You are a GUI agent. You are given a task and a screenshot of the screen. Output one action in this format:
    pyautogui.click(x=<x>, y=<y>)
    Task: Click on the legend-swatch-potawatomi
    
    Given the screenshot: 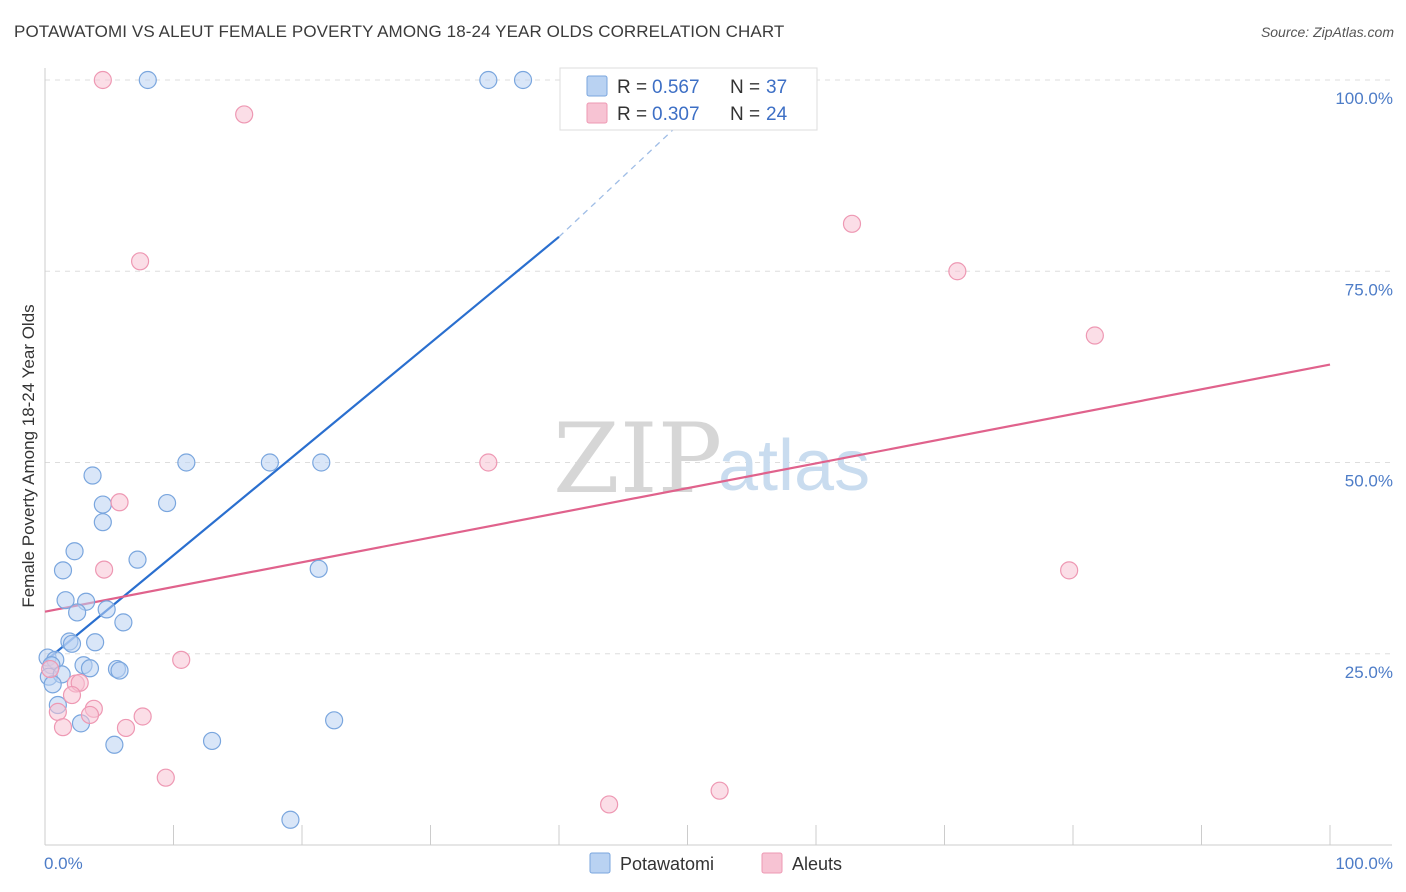 What is the action you would take?
    pyautogui.click(x=597, y=86)
    